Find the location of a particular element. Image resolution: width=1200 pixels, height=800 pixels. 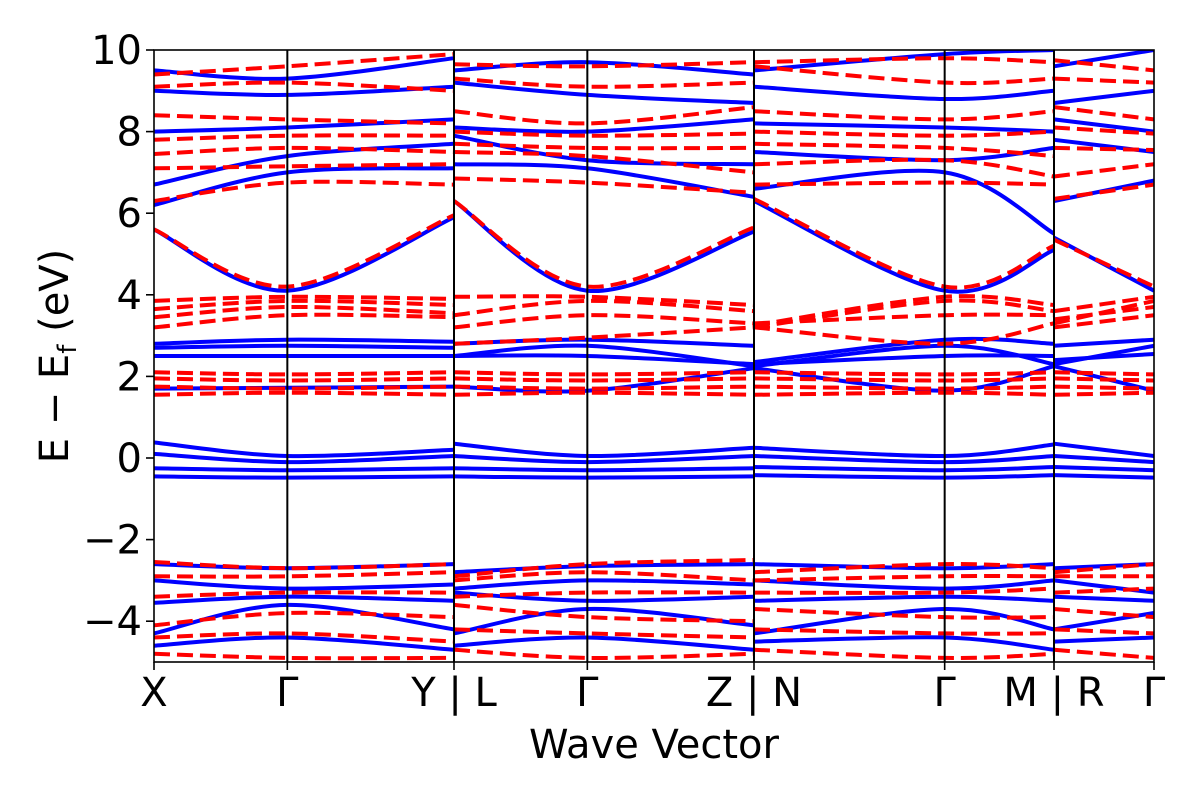

y-tick-label: 4 is located at coordinates (129, 296).